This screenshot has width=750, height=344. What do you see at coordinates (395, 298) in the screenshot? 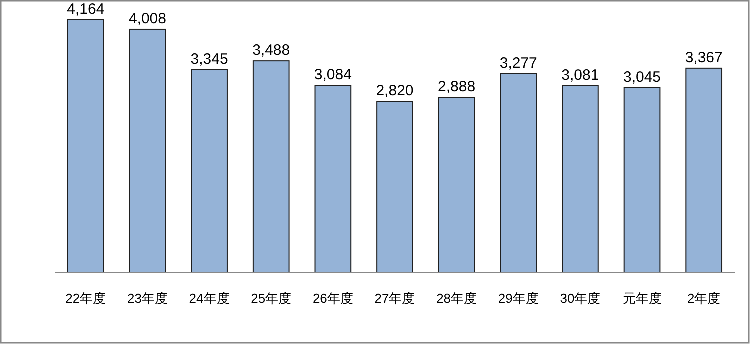
I see `x-tick-label: 27年度` at bounding box center [395, 298].